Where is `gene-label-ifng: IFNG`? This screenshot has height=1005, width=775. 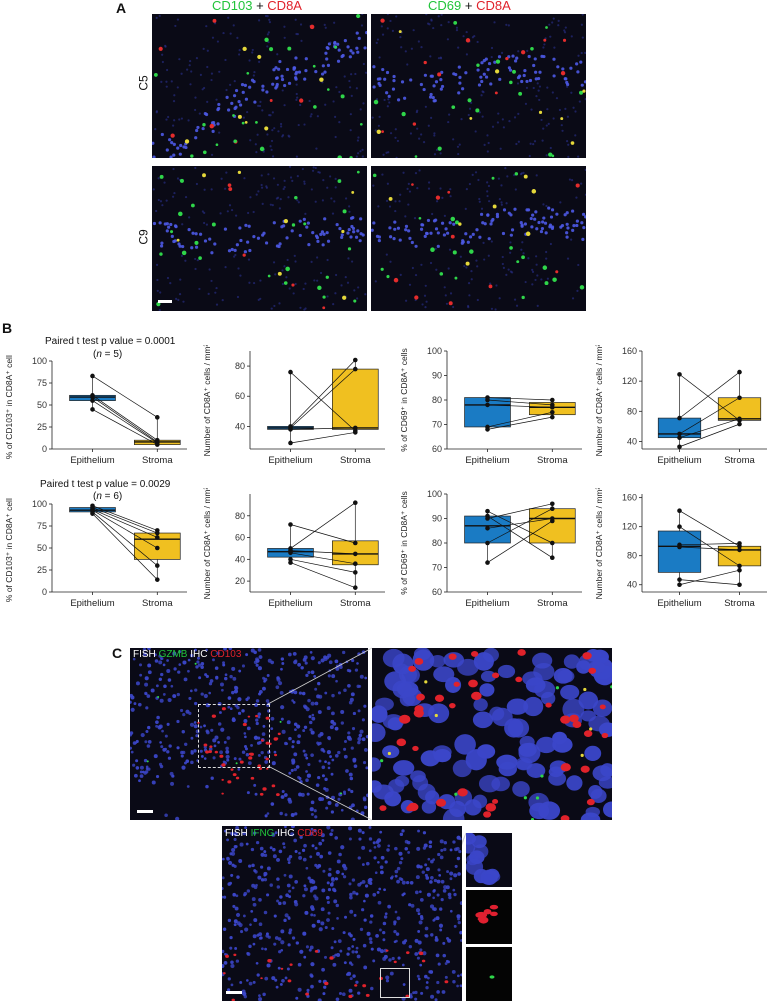
gene-label-ifng: IFNG is located at coordinates (262, 833).